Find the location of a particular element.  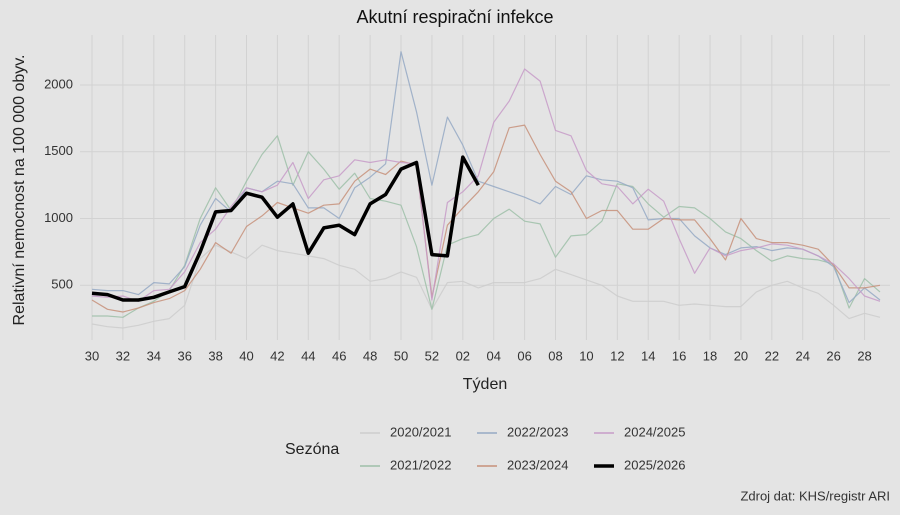

legend-label: 2022/2023 is located at coordinates (537, 431).